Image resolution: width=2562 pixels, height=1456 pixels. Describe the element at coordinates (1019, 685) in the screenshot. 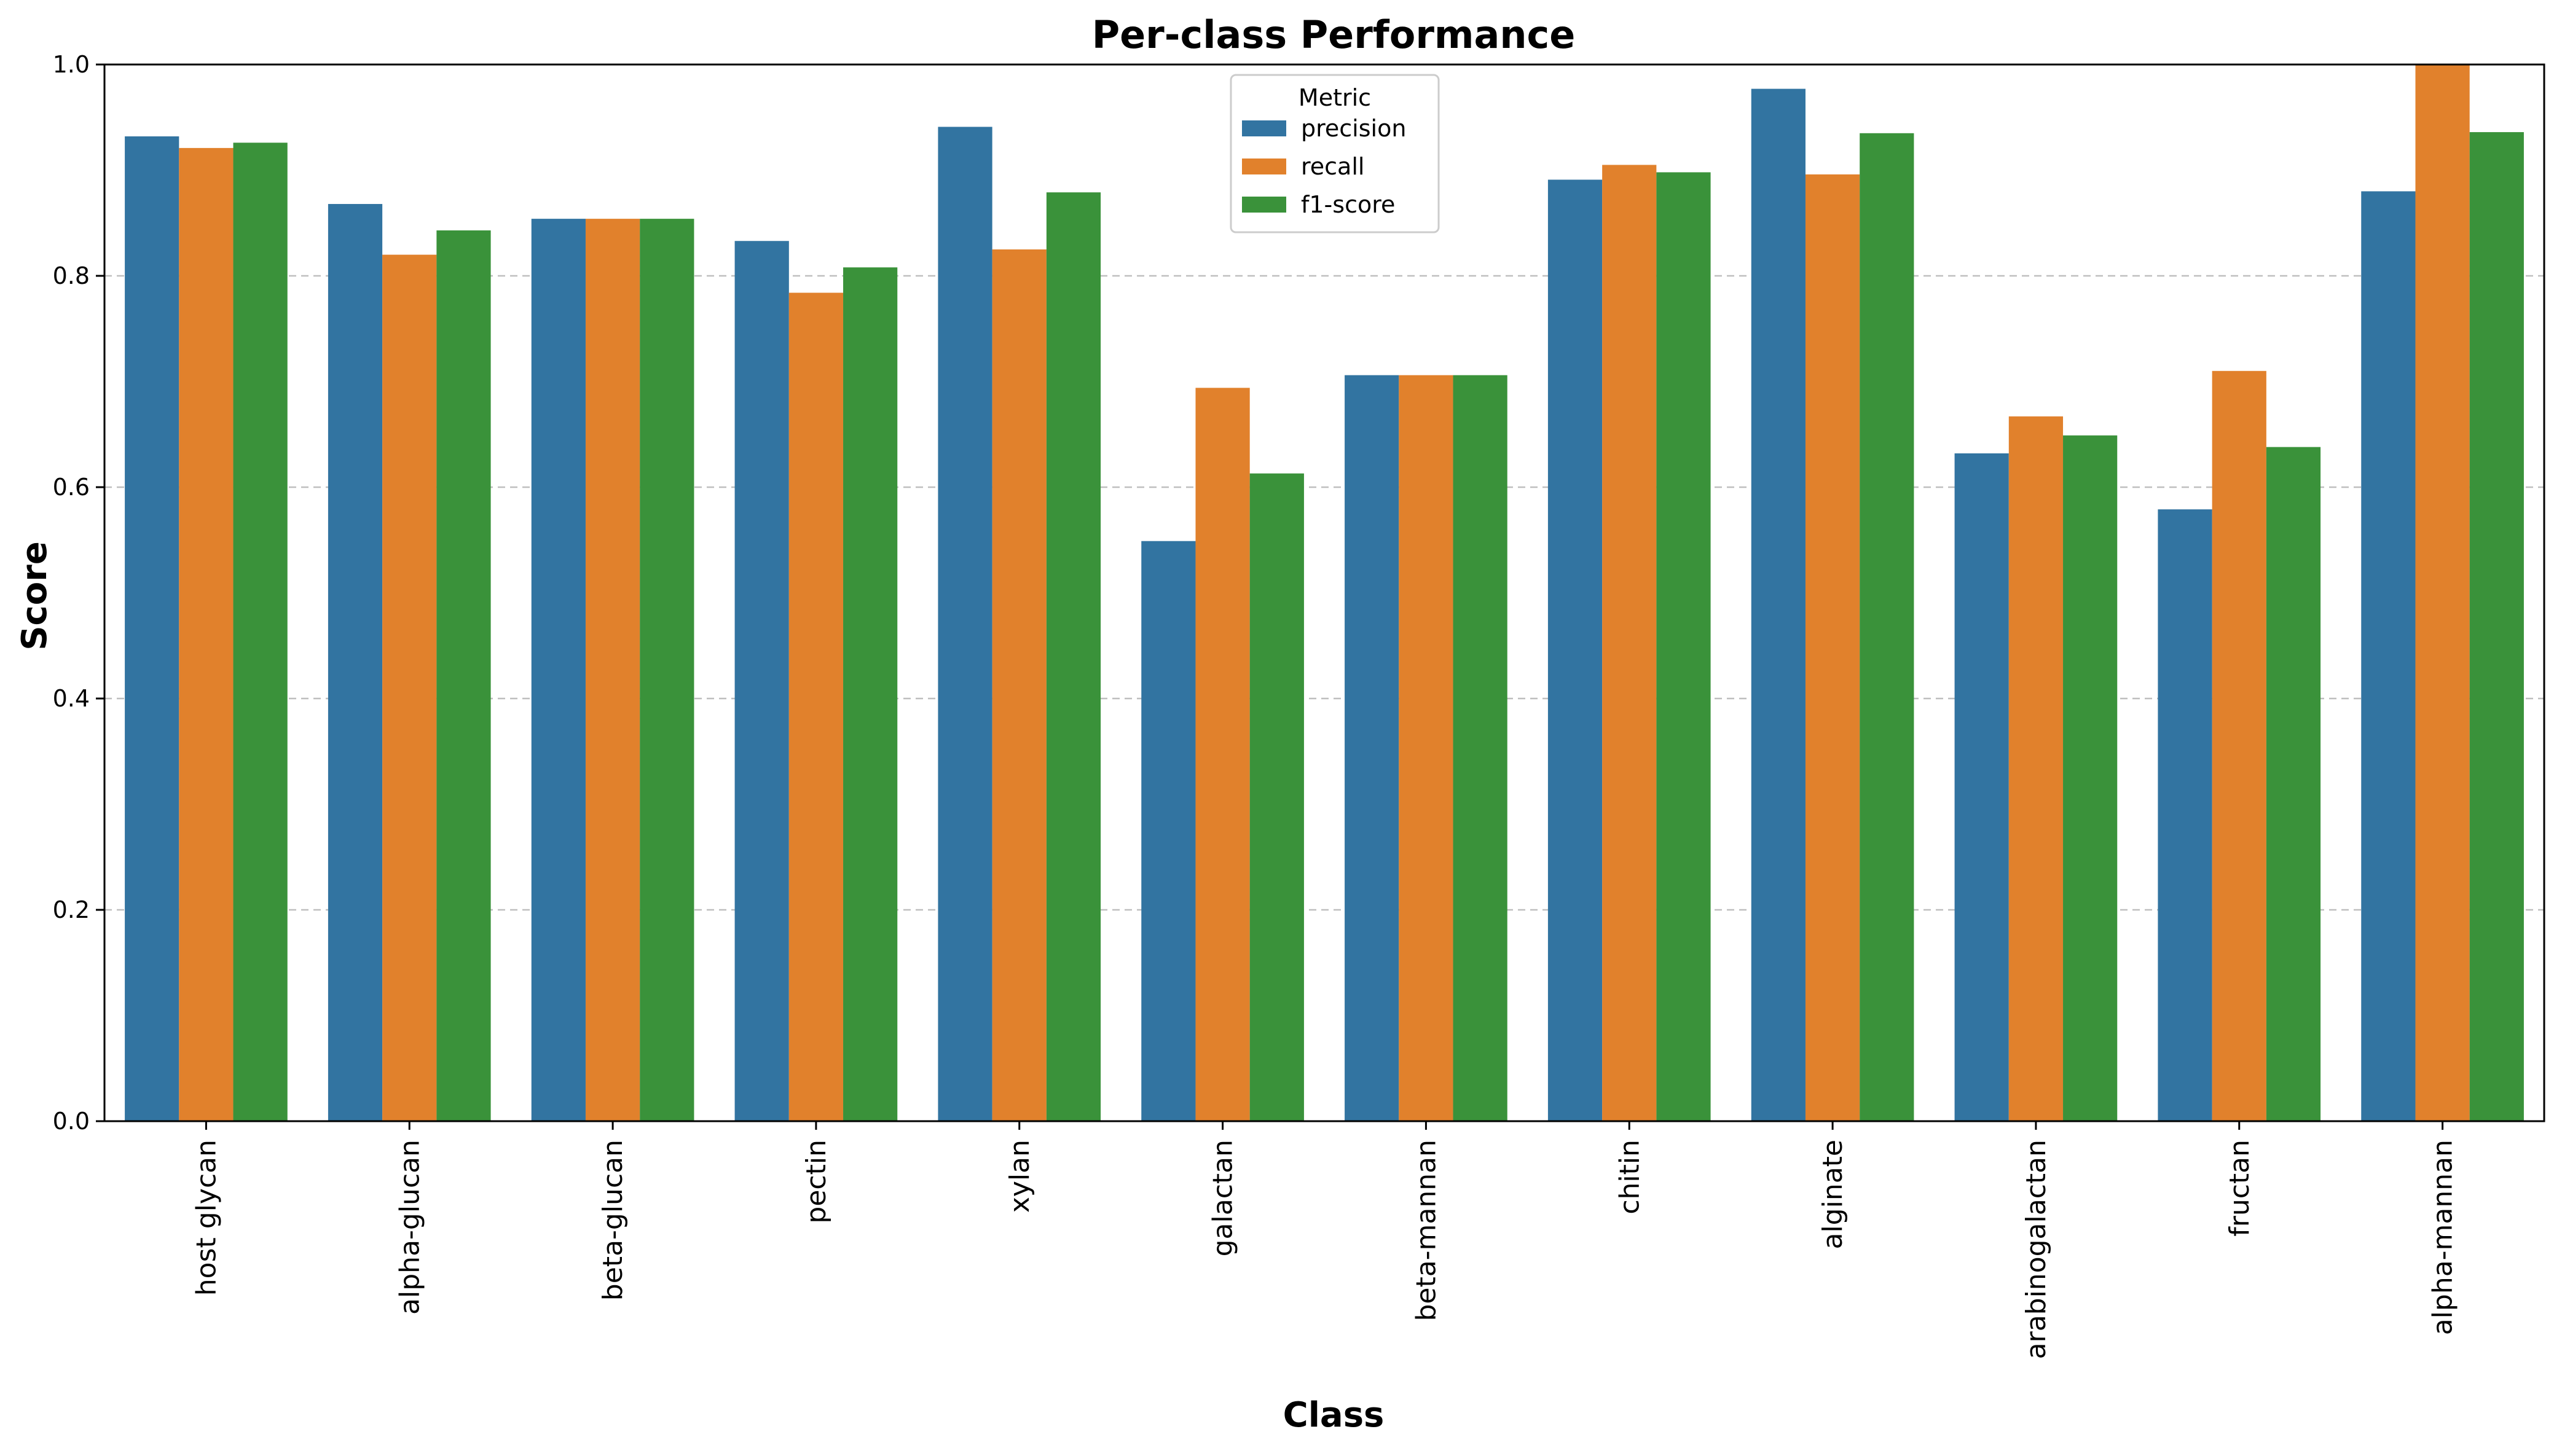

I see `bar-recall-xylan` at that location.